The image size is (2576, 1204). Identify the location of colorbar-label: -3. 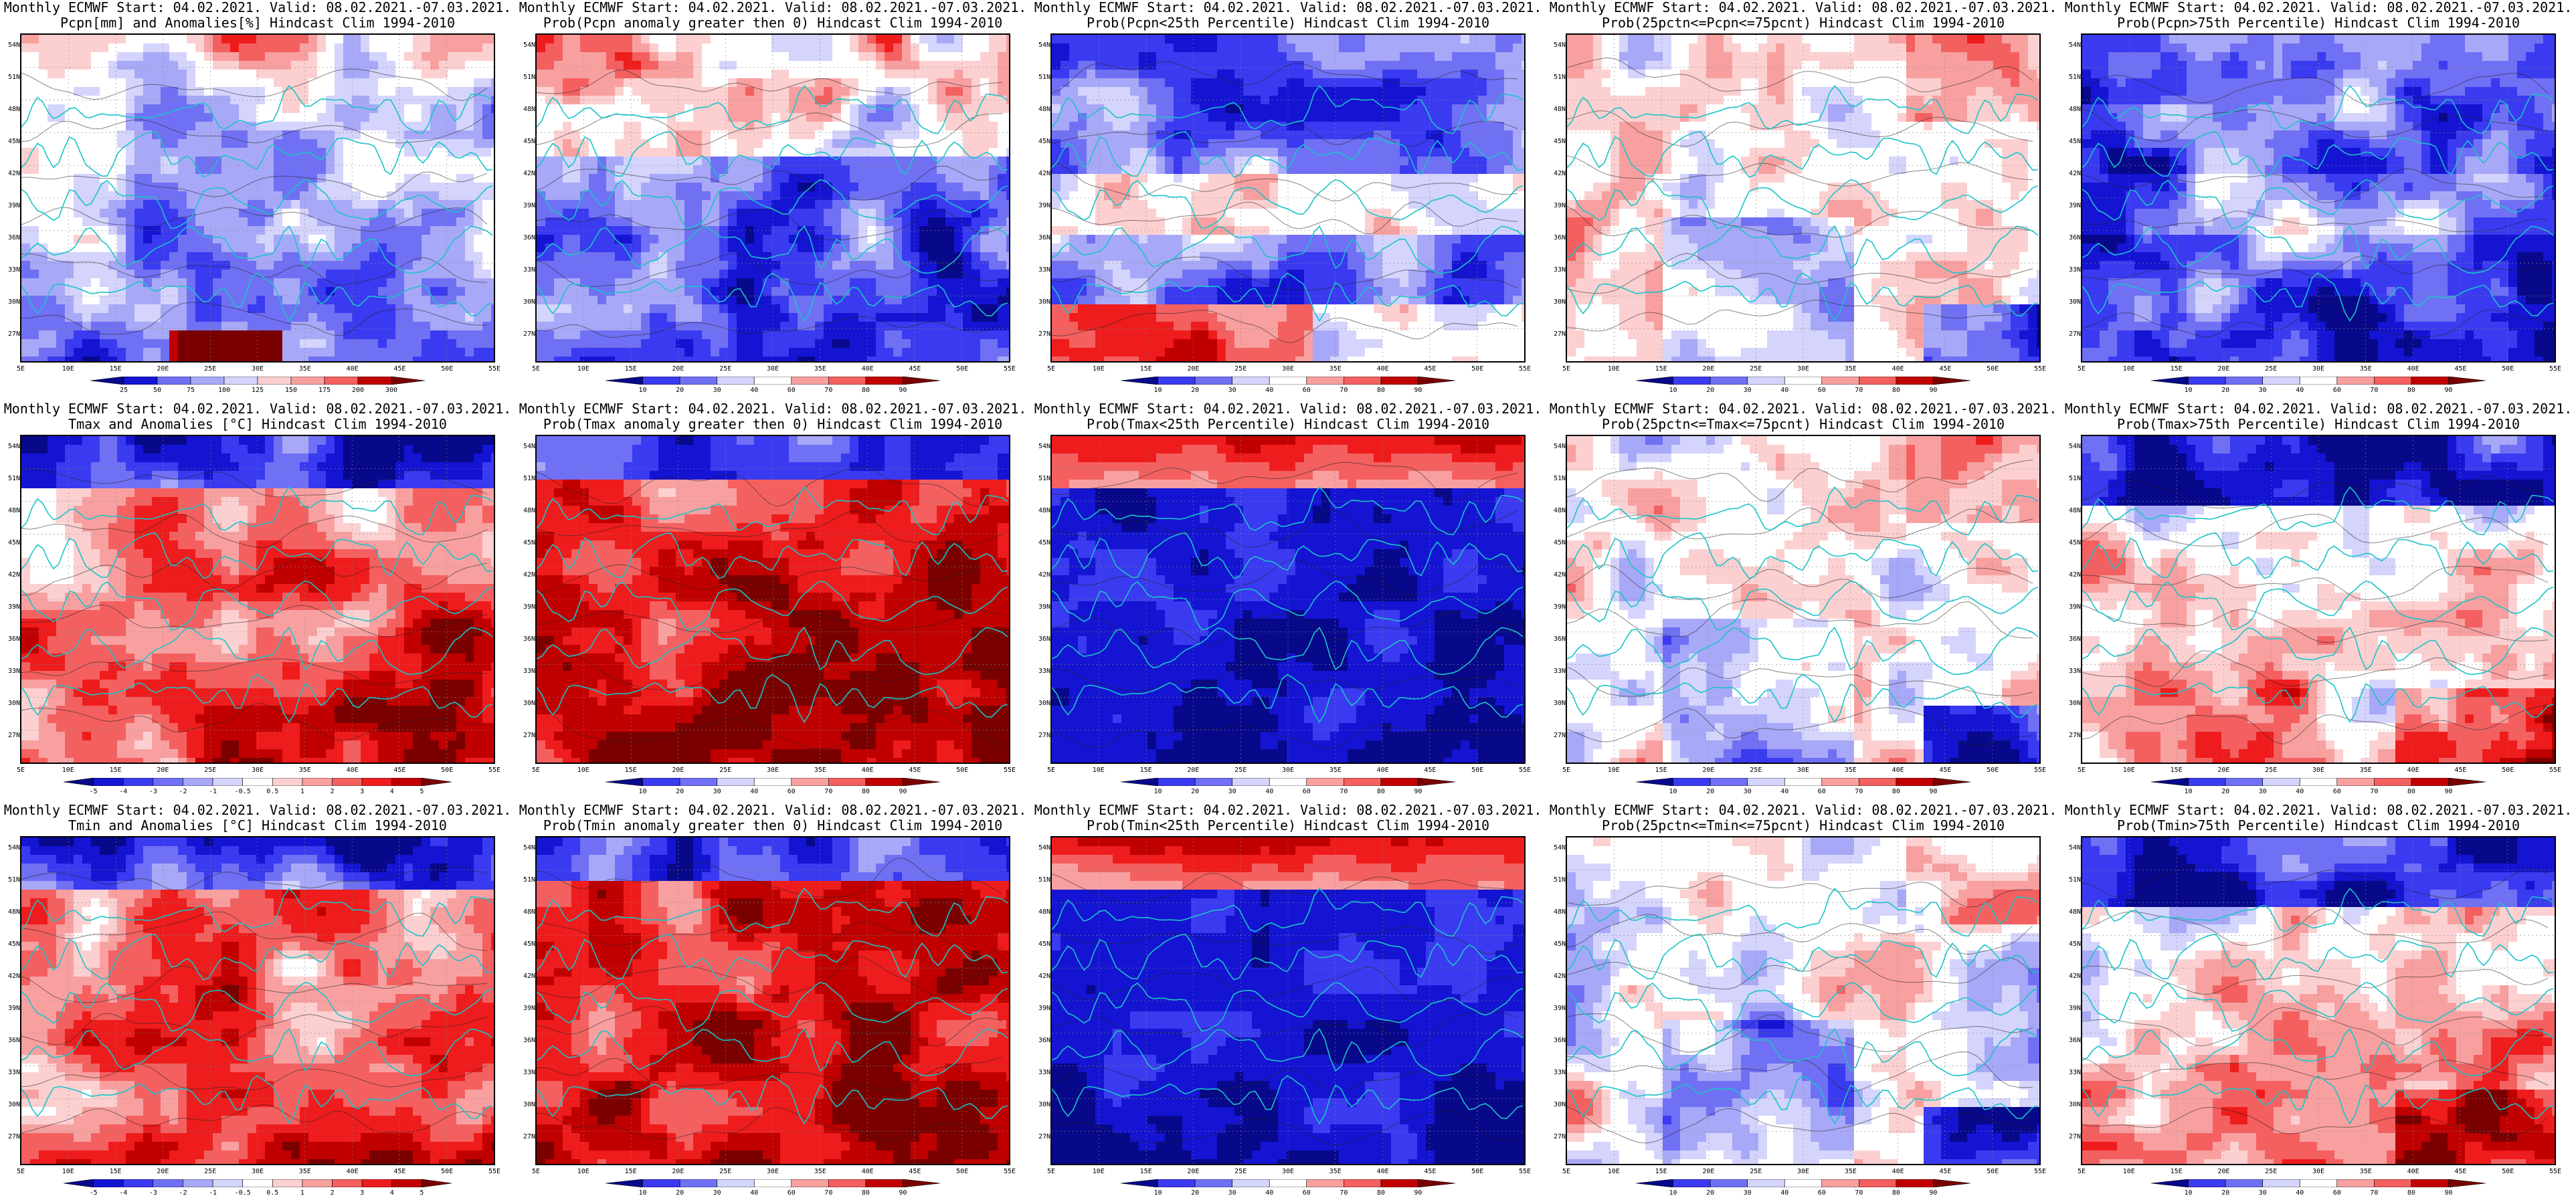
(153, 1193).